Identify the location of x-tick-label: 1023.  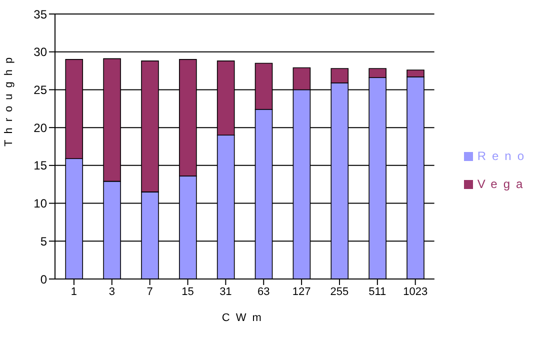
(415, 292).